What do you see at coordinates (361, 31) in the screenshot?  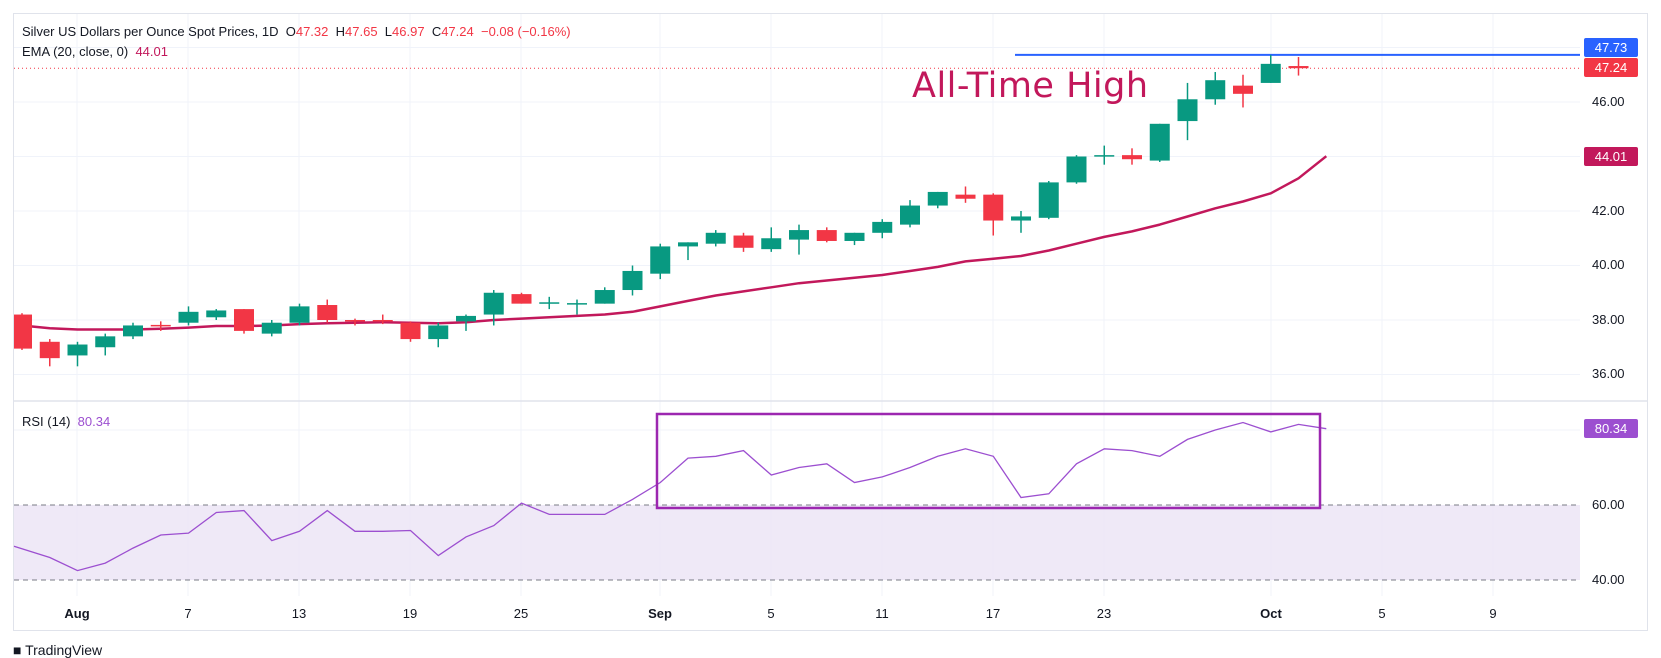 I see `high-value: 47.65` at bounding box center [361, 31].